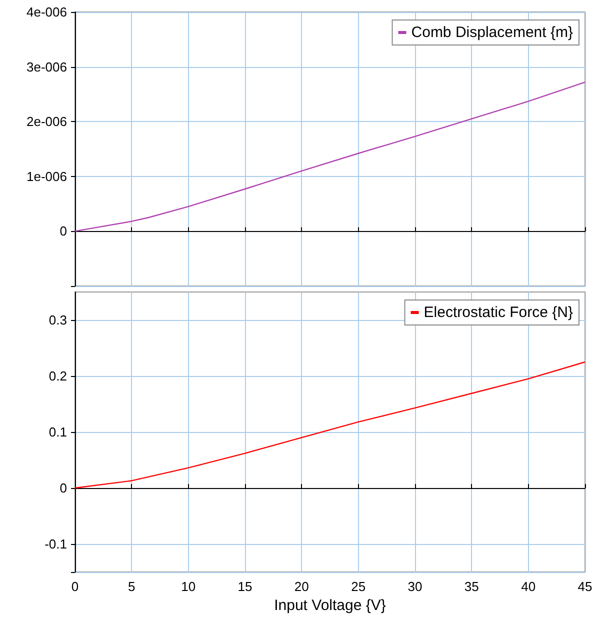 This screenshot has height=619, width=603. What do you see at coordinates (499, 312) in the screenshot?
I see `legend-label: Electrostatic Force {N}` at bounding box center [499, 312].